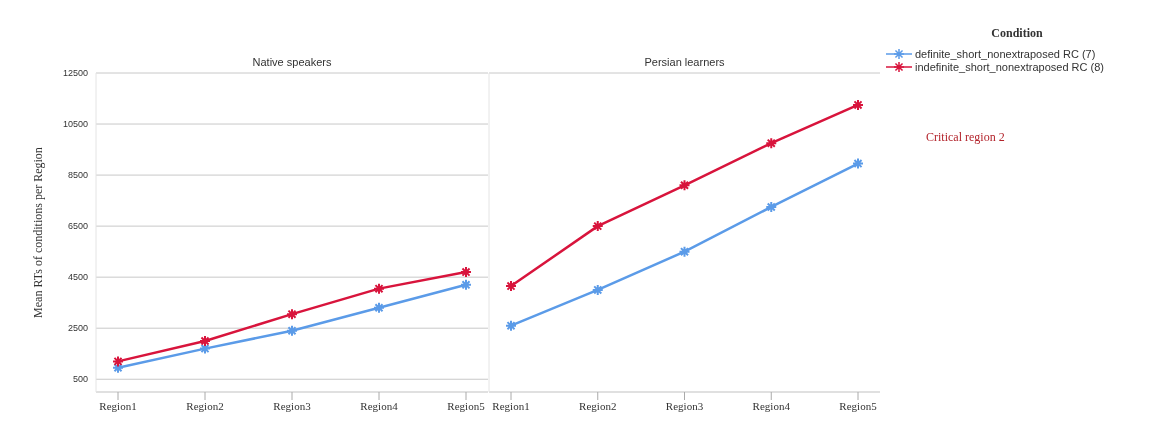 The image size is (1164, 442). Describe the element at coordinates (75, 124) in the screenshot. I see `y-tick-label: 10500` at that location.